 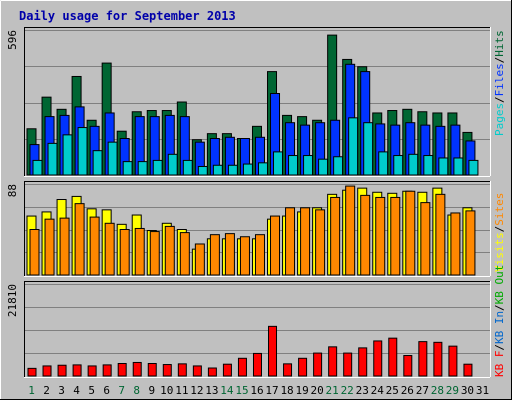 I want to click on x-tick-label-day-21: 21, so click(x=332, y=390).